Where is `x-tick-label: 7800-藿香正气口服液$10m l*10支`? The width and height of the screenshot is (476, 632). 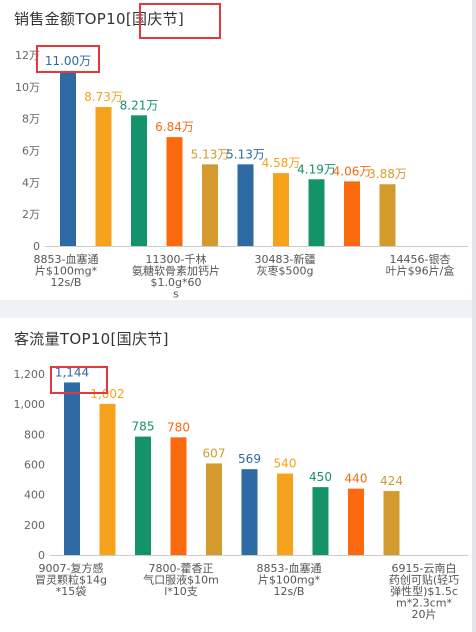 x-tick-label: 7800-藿香正气口服液$10m l*10支 is located at coordinates (181, 579).